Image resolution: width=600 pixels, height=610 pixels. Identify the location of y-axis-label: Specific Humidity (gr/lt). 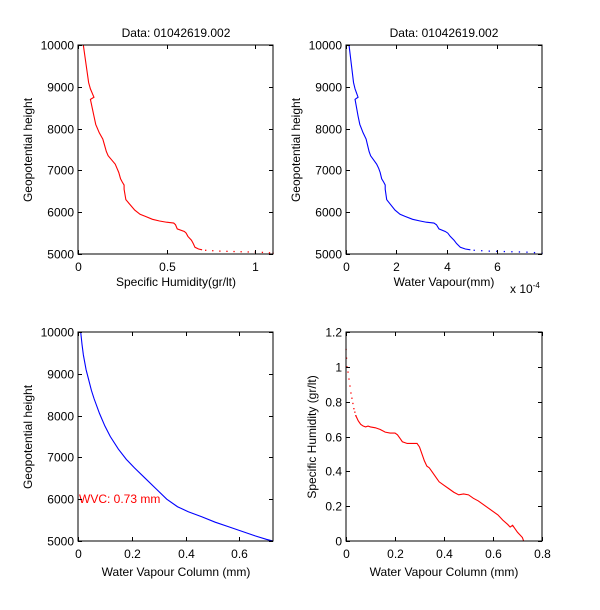
(312, 436).